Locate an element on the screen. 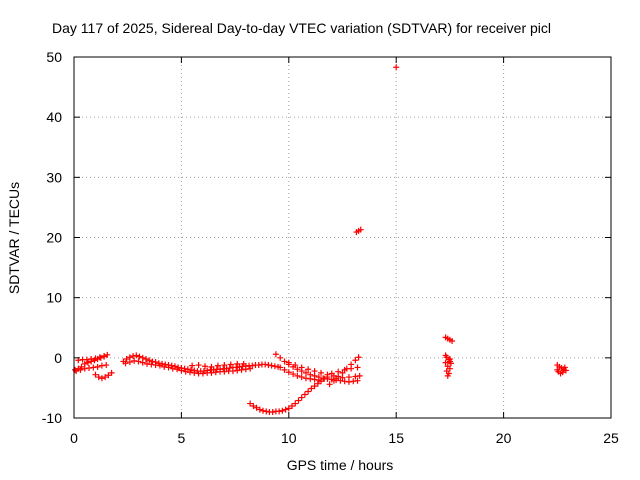 This screenshot has height=480, width=640. x-tick-label: 10 is located at coordinates (289, 438).